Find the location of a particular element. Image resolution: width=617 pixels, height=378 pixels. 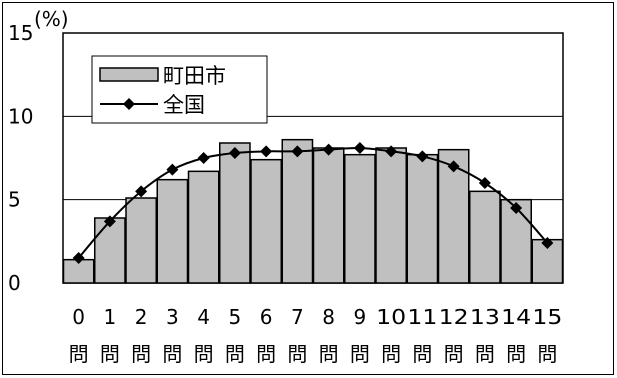

x-tick-label-0: 0 is located at coordinates (78, 317).